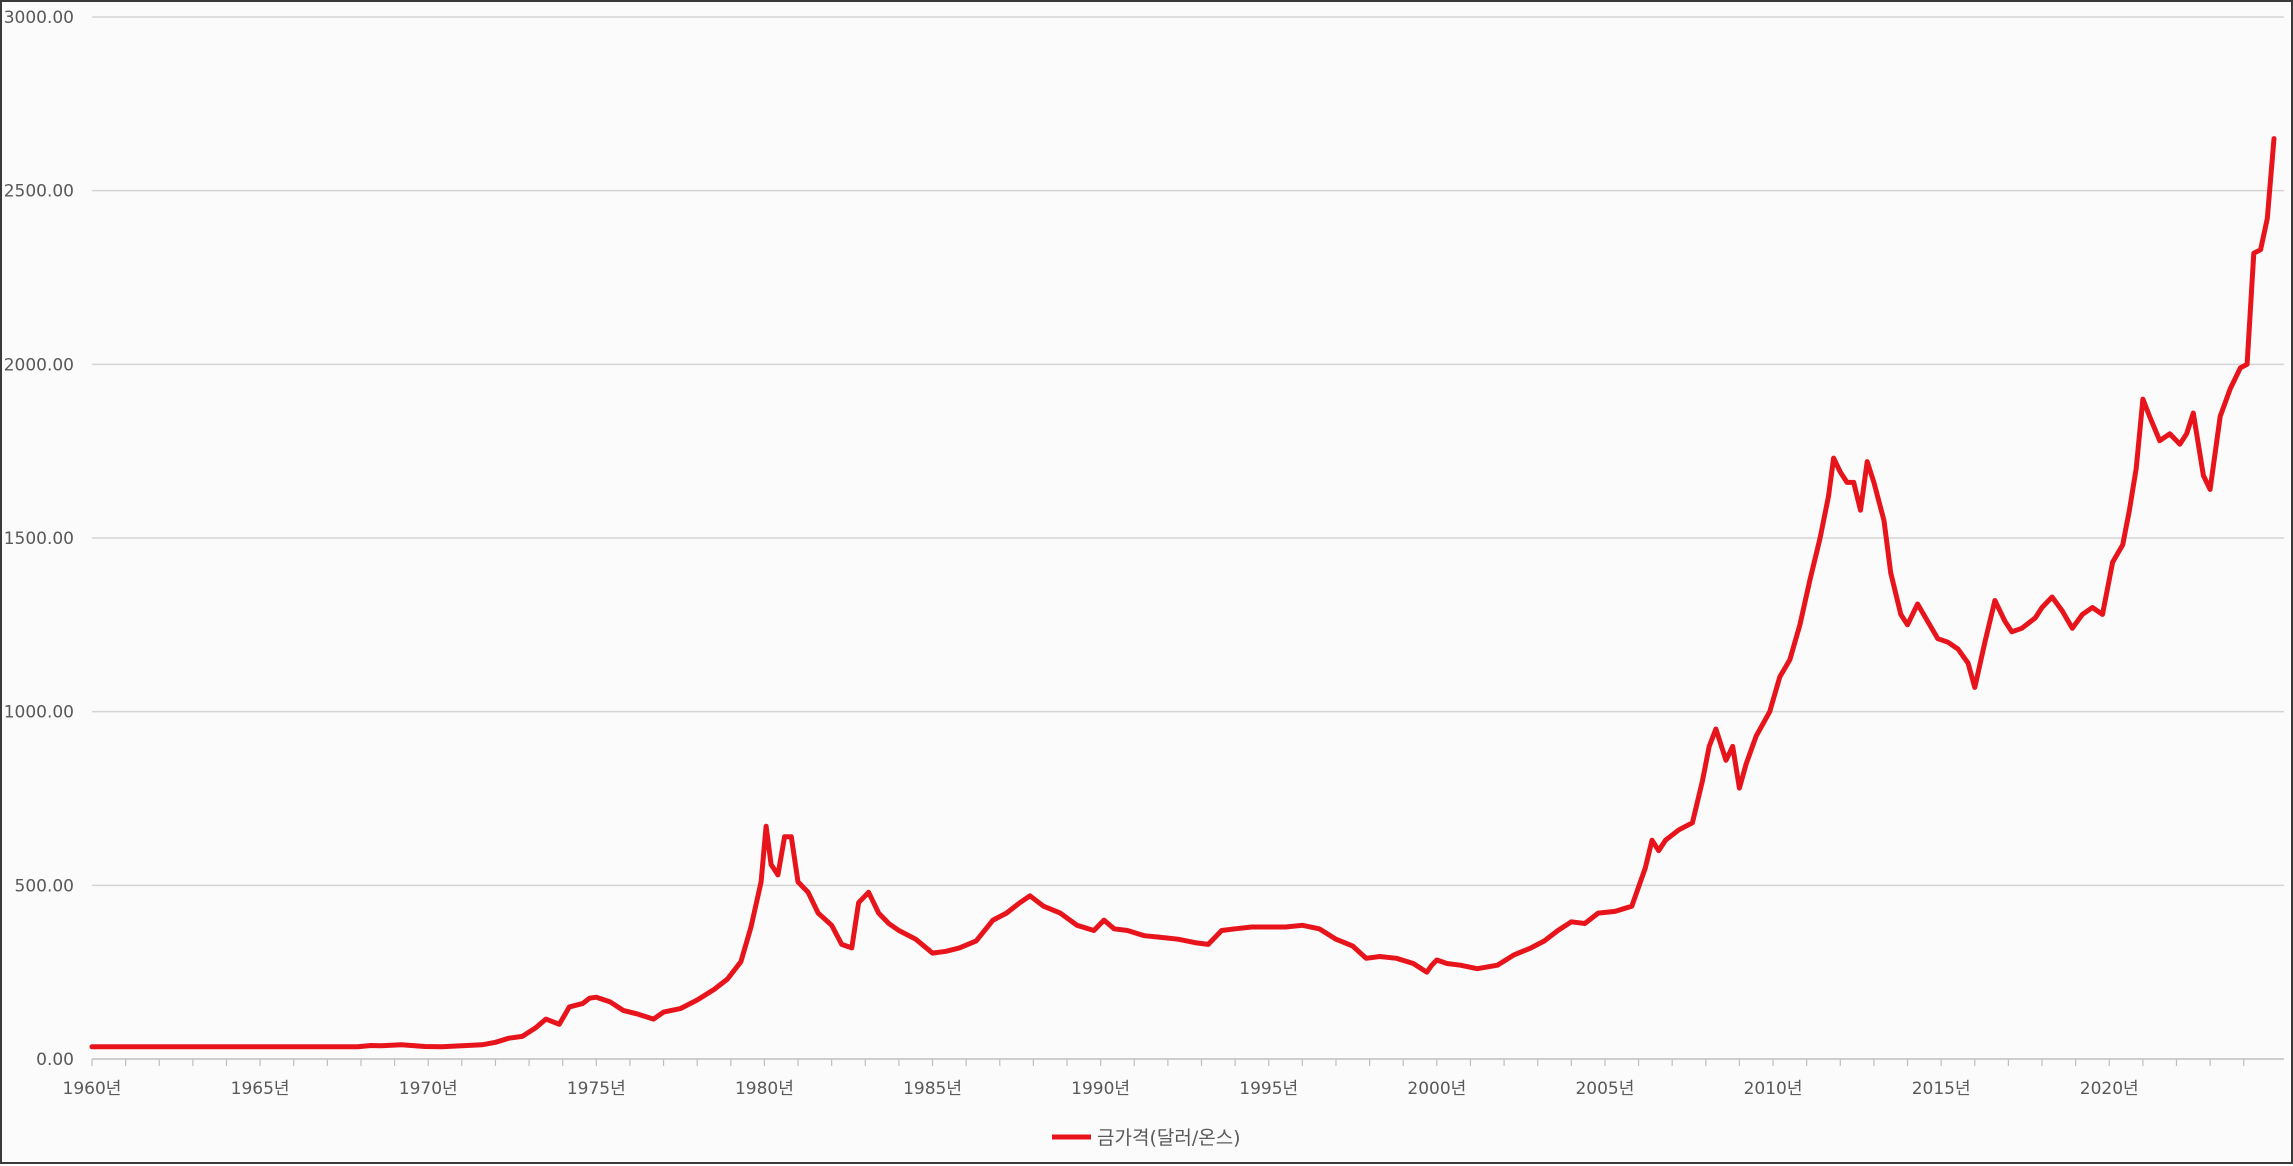 The image size is (2293, 1166). I want to click on x-tick-label: 1985년, so click(932, 1089).